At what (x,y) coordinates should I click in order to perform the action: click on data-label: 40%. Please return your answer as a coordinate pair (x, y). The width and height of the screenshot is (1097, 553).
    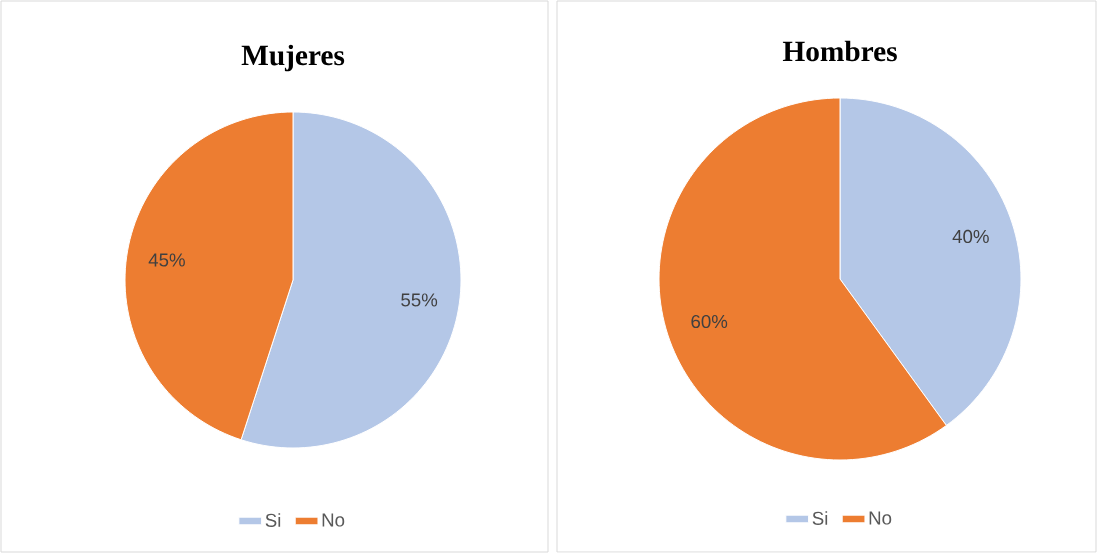
    Looking at the image, I should click on (970, 236).